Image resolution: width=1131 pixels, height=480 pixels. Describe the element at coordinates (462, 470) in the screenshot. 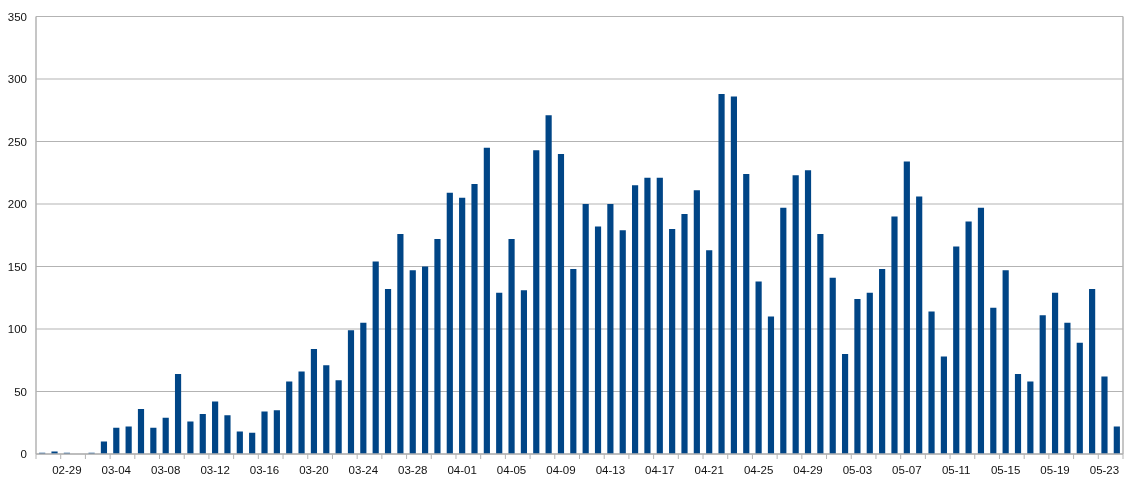

I see `x-tick-label: 04-01` at that location.